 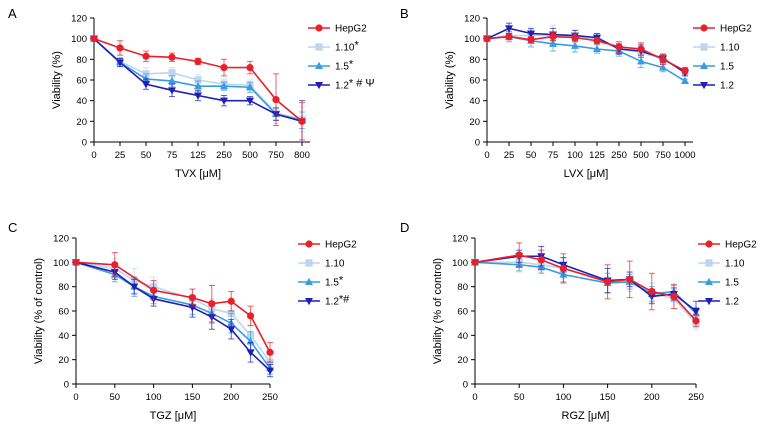 What do you see at coordinates (198, 155) in the screenshot?
I see `x-tick-label: 125` at bounding box center [198, 155].